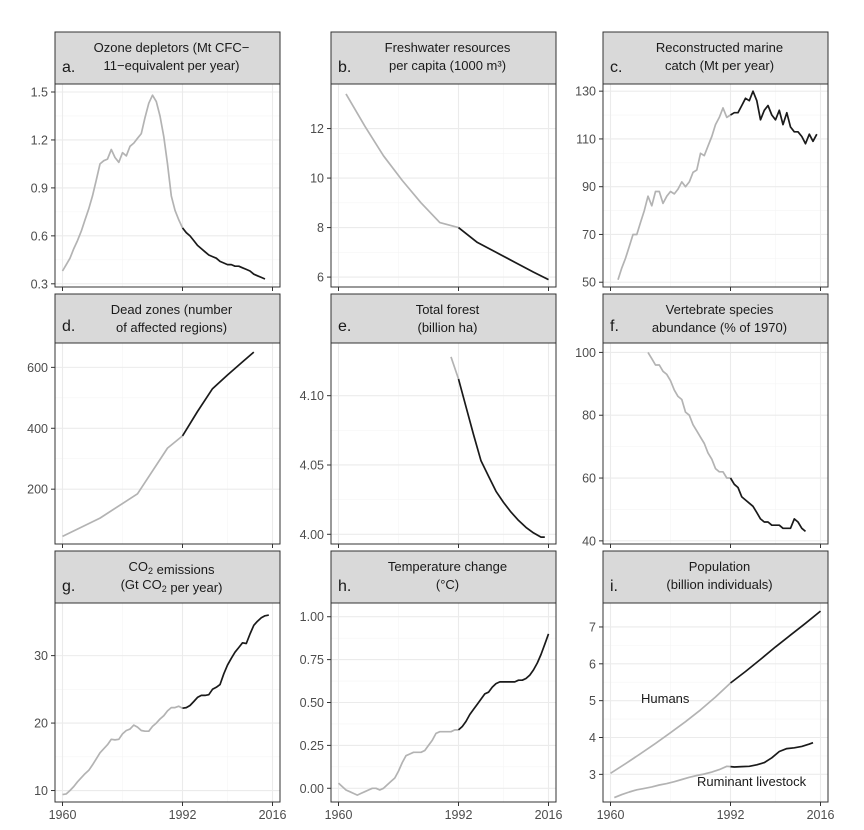 The width and height of the screenshot is (864, 830). Describe the element at coordinates (447, 566) in the screenshot. I see `panel-title-line: Temperature change` at that location.